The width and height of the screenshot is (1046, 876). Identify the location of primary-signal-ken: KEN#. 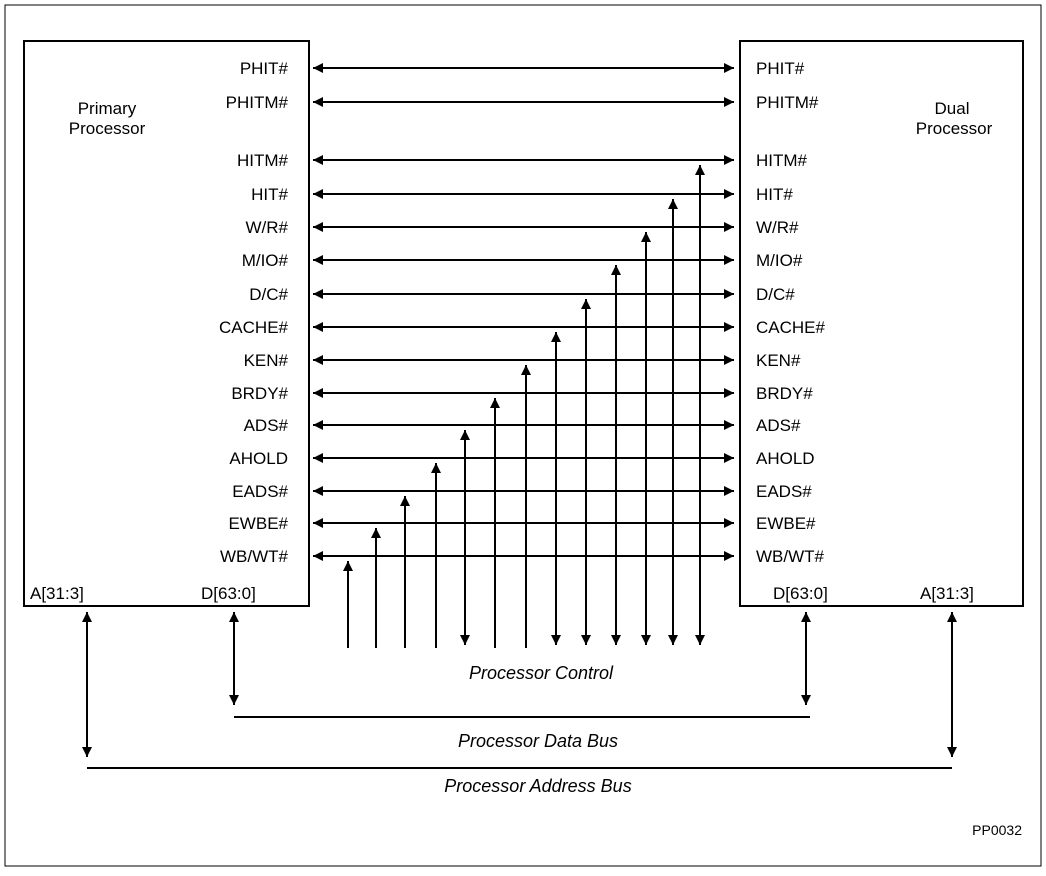
(266, 360).